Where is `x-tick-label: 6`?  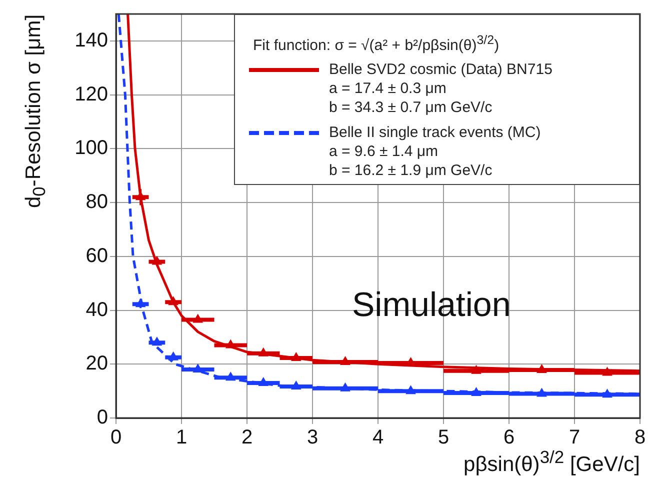
x-tick-label: 6 is located at coordinates (509, 437).